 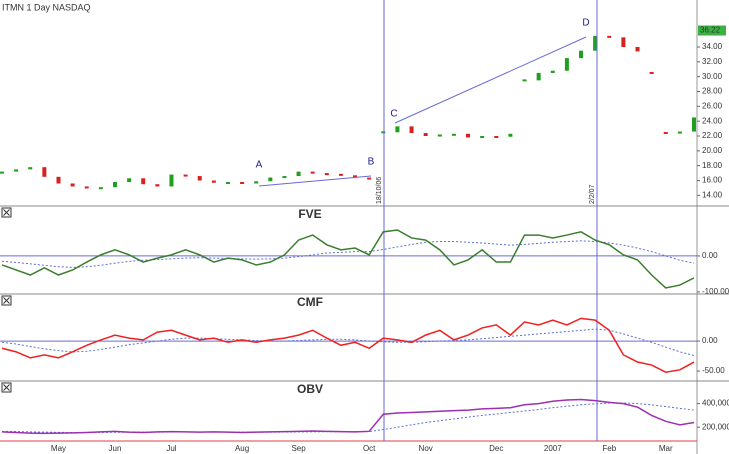 I want to click on x-tick-label: Nov, so click(x=426, y=448).